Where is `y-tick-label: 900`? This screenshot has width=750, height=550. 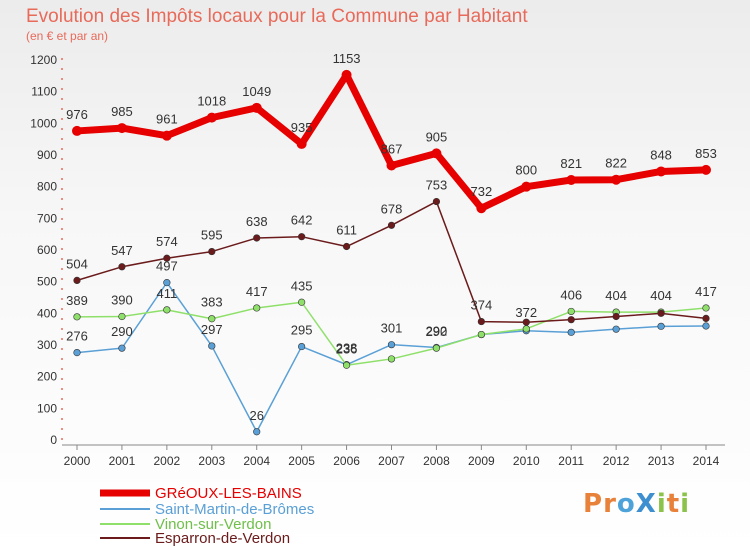 y-tick-label: 900 is located at coordinates (47, 155).